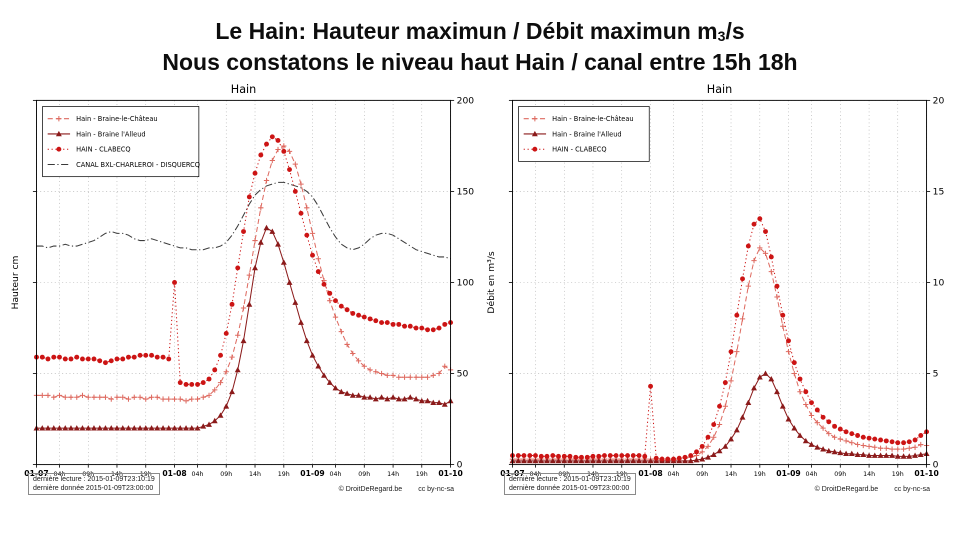 The width and height of the screenshot is (960, 540). Describe the element at coordinates (138, 165) in the screenshot. I see `svg-text:CANAL BXL-CHARLEROI - DISQUERC: CANAL BXL-CHARLEROI - DISQUERCQ` at that location.